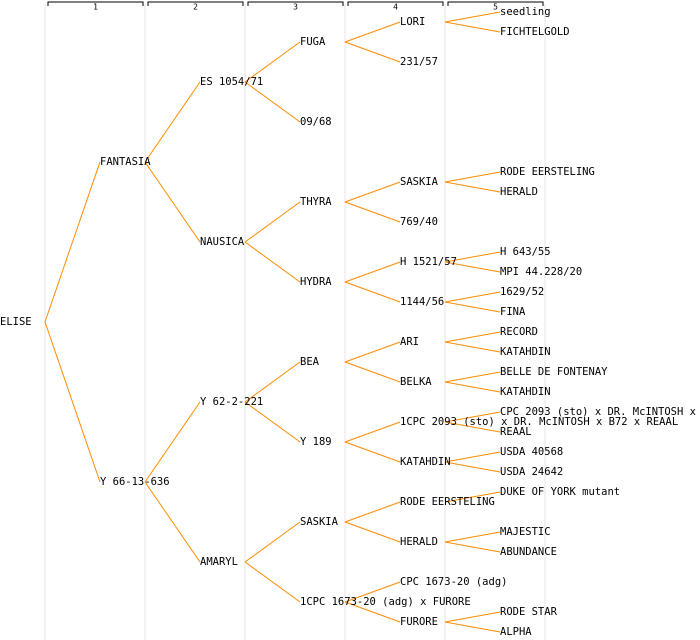 This screenshot has height=640, width=700. I want to click on pedigree-node: FUGA, so click(313, 42).